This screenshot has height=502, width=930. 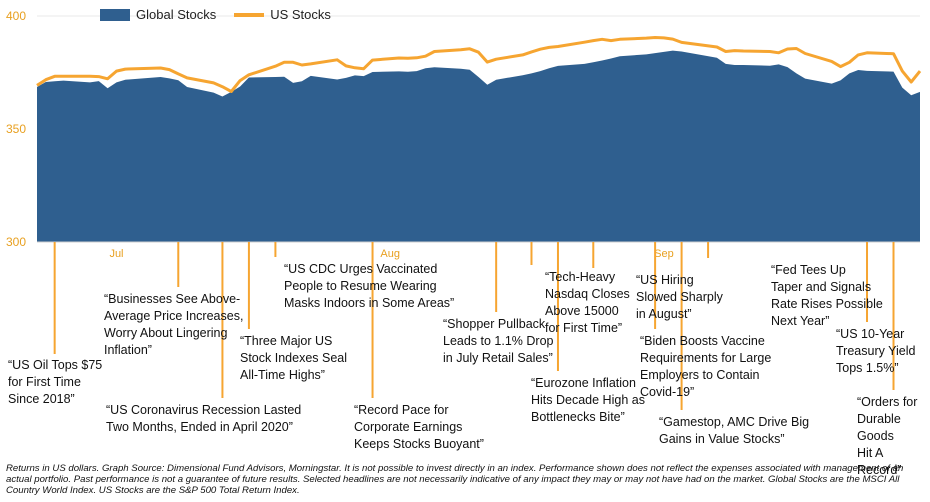 I want to click on annotation-line: Average Price Increases,, so click(x=174, y=316).